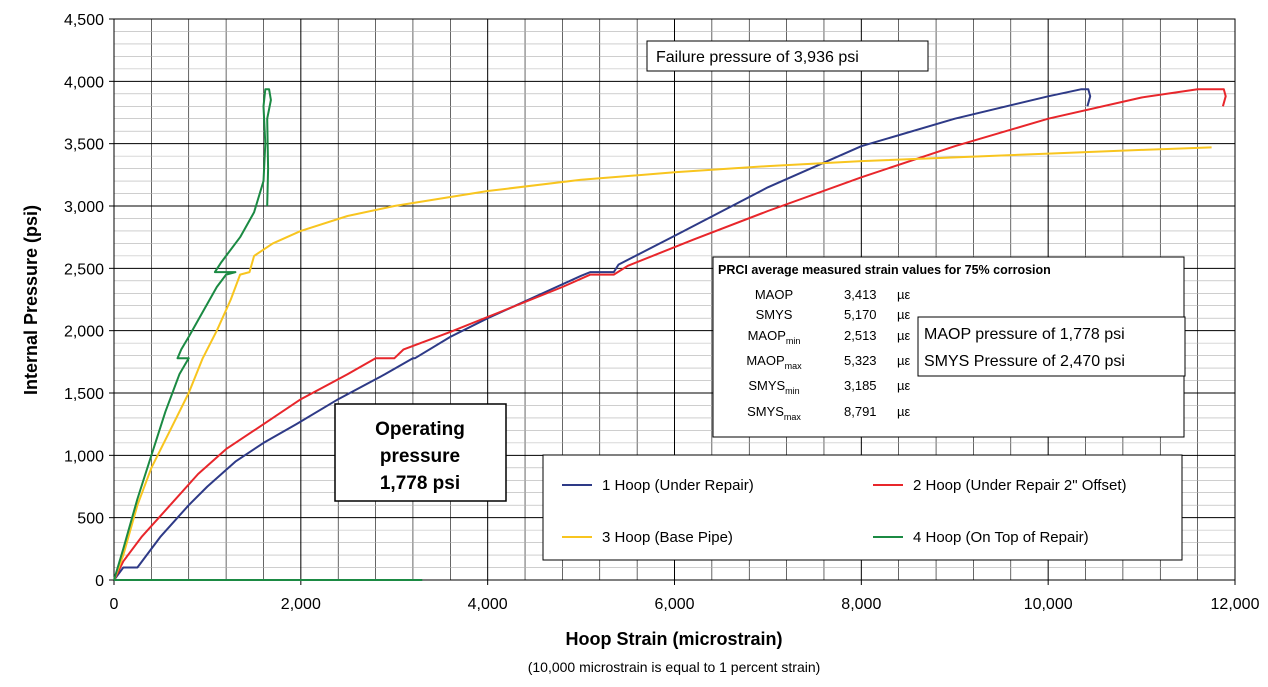 The width and height of the screenshot is (1268, 687). I want to click on y-tick-label: 3,500, so click(84, 145).